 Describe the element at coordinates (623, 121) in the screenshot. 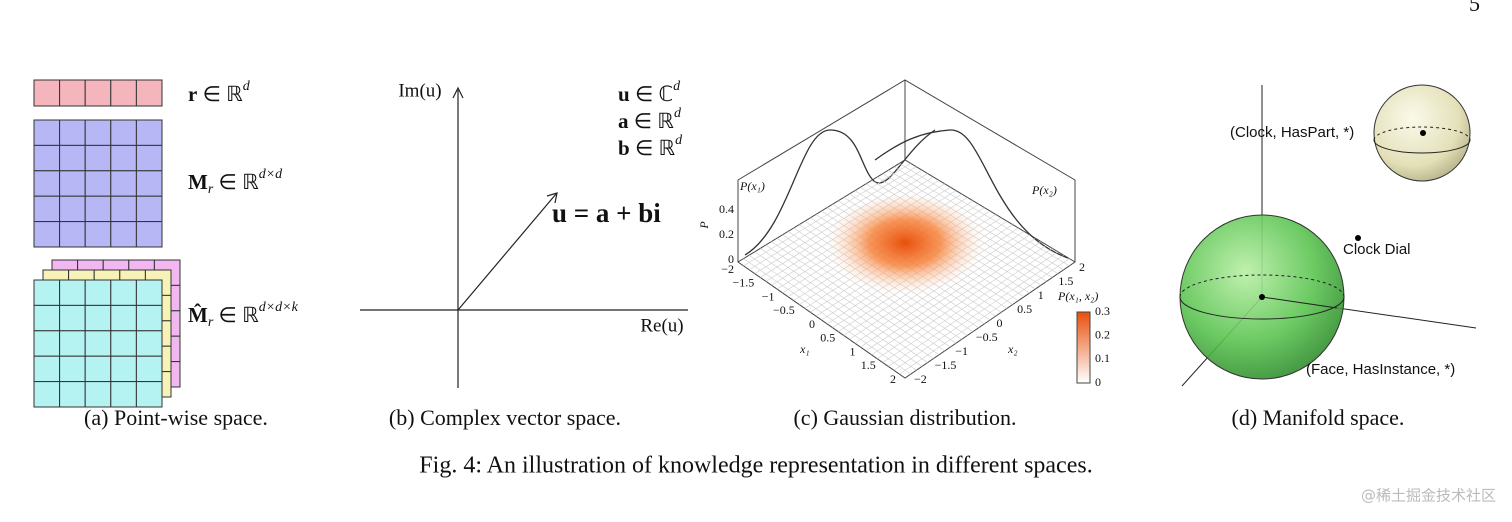

I see `math: a` at that location.